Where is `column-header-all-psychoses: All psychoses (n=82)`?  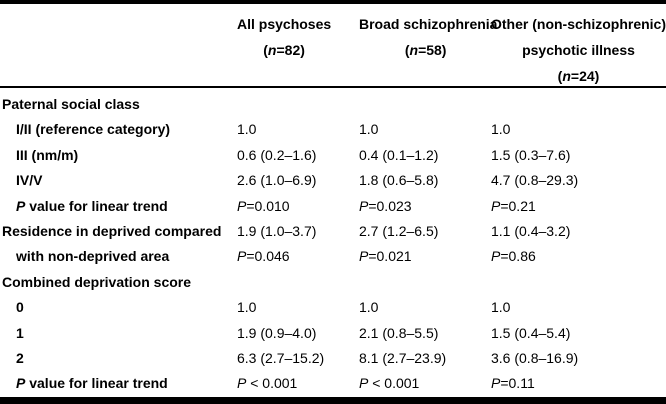 column-header-all-psychoses: All psychoses (n=82) is located at coordinates (298, 50).